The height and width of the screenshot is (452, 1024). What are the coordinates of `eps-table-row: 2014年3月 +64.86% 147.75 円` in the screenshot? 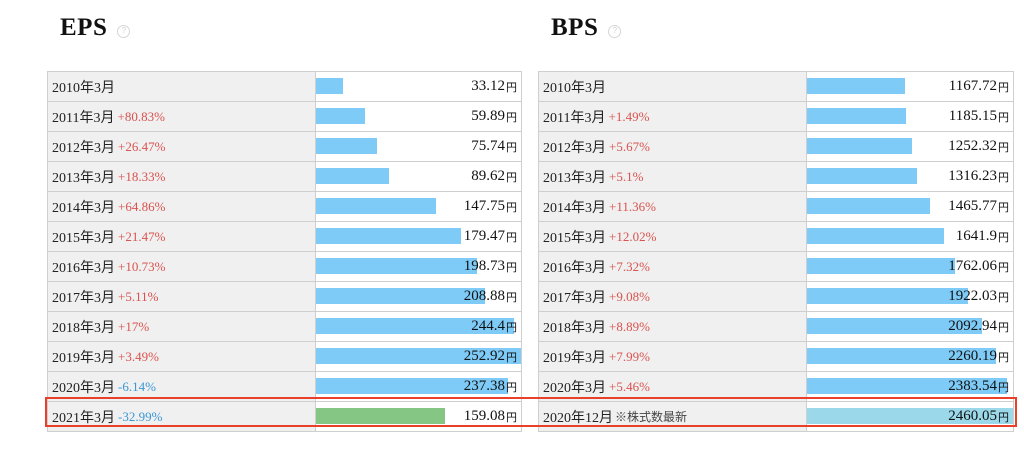 It's located at (284, 207).